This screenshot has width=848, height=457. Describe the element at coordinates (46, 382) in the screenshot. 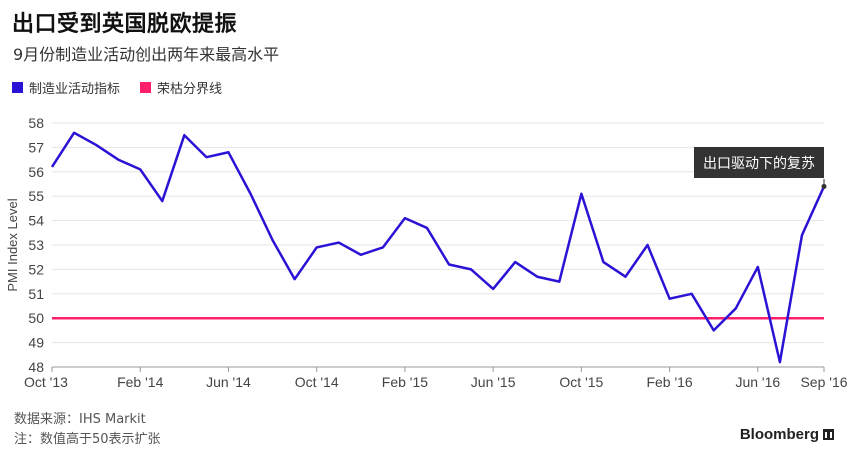

I see `x-tick-label: Oct '13` at that location.